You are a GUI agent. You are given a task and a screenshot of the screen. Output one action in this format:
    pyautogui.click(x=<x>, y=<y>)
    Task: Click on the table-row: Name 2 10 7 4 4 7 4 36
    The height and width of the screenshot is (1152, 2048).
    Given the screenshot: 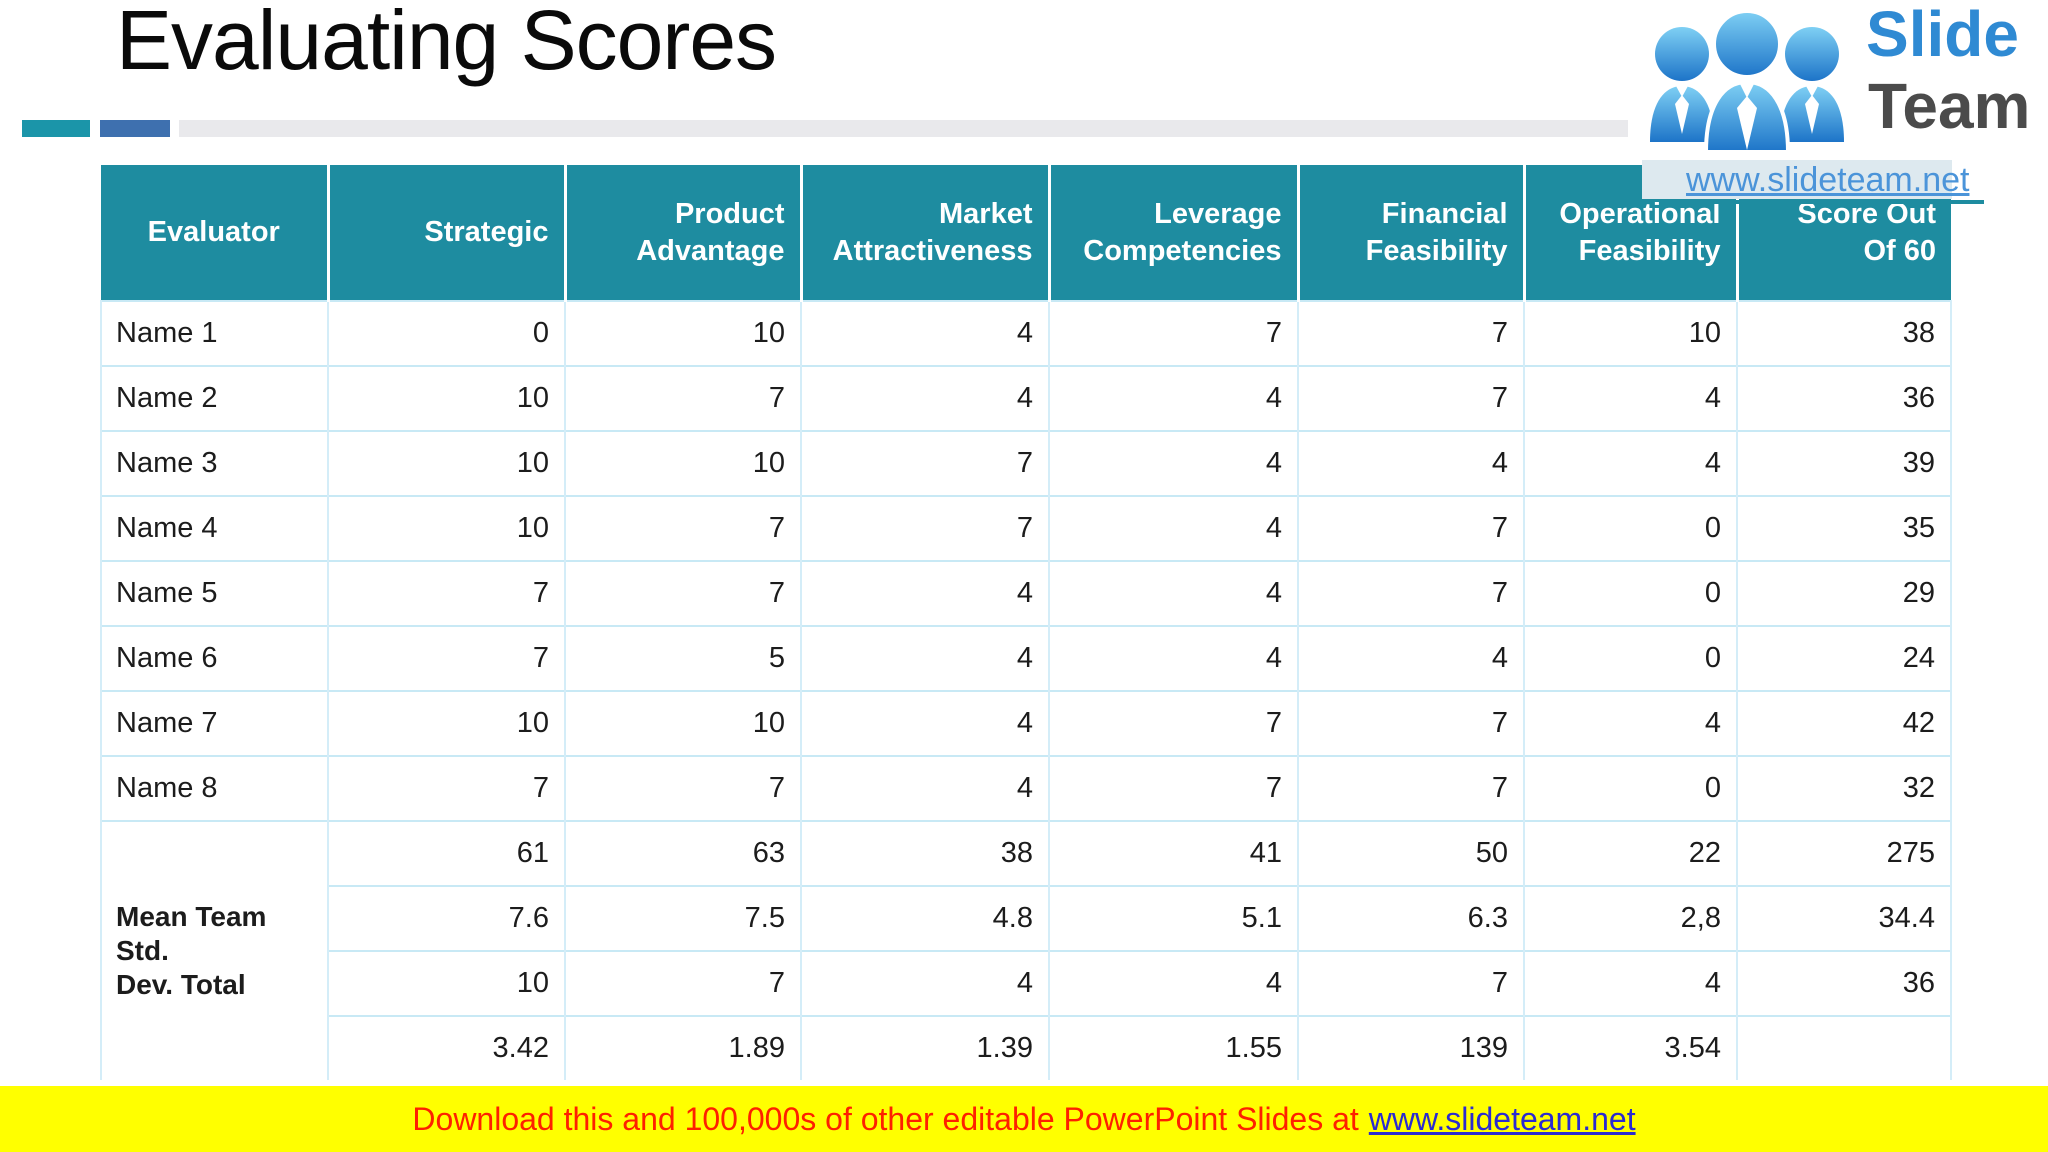 What is the action you would take?
    pyautogui.click(x=1026, y=398)
    